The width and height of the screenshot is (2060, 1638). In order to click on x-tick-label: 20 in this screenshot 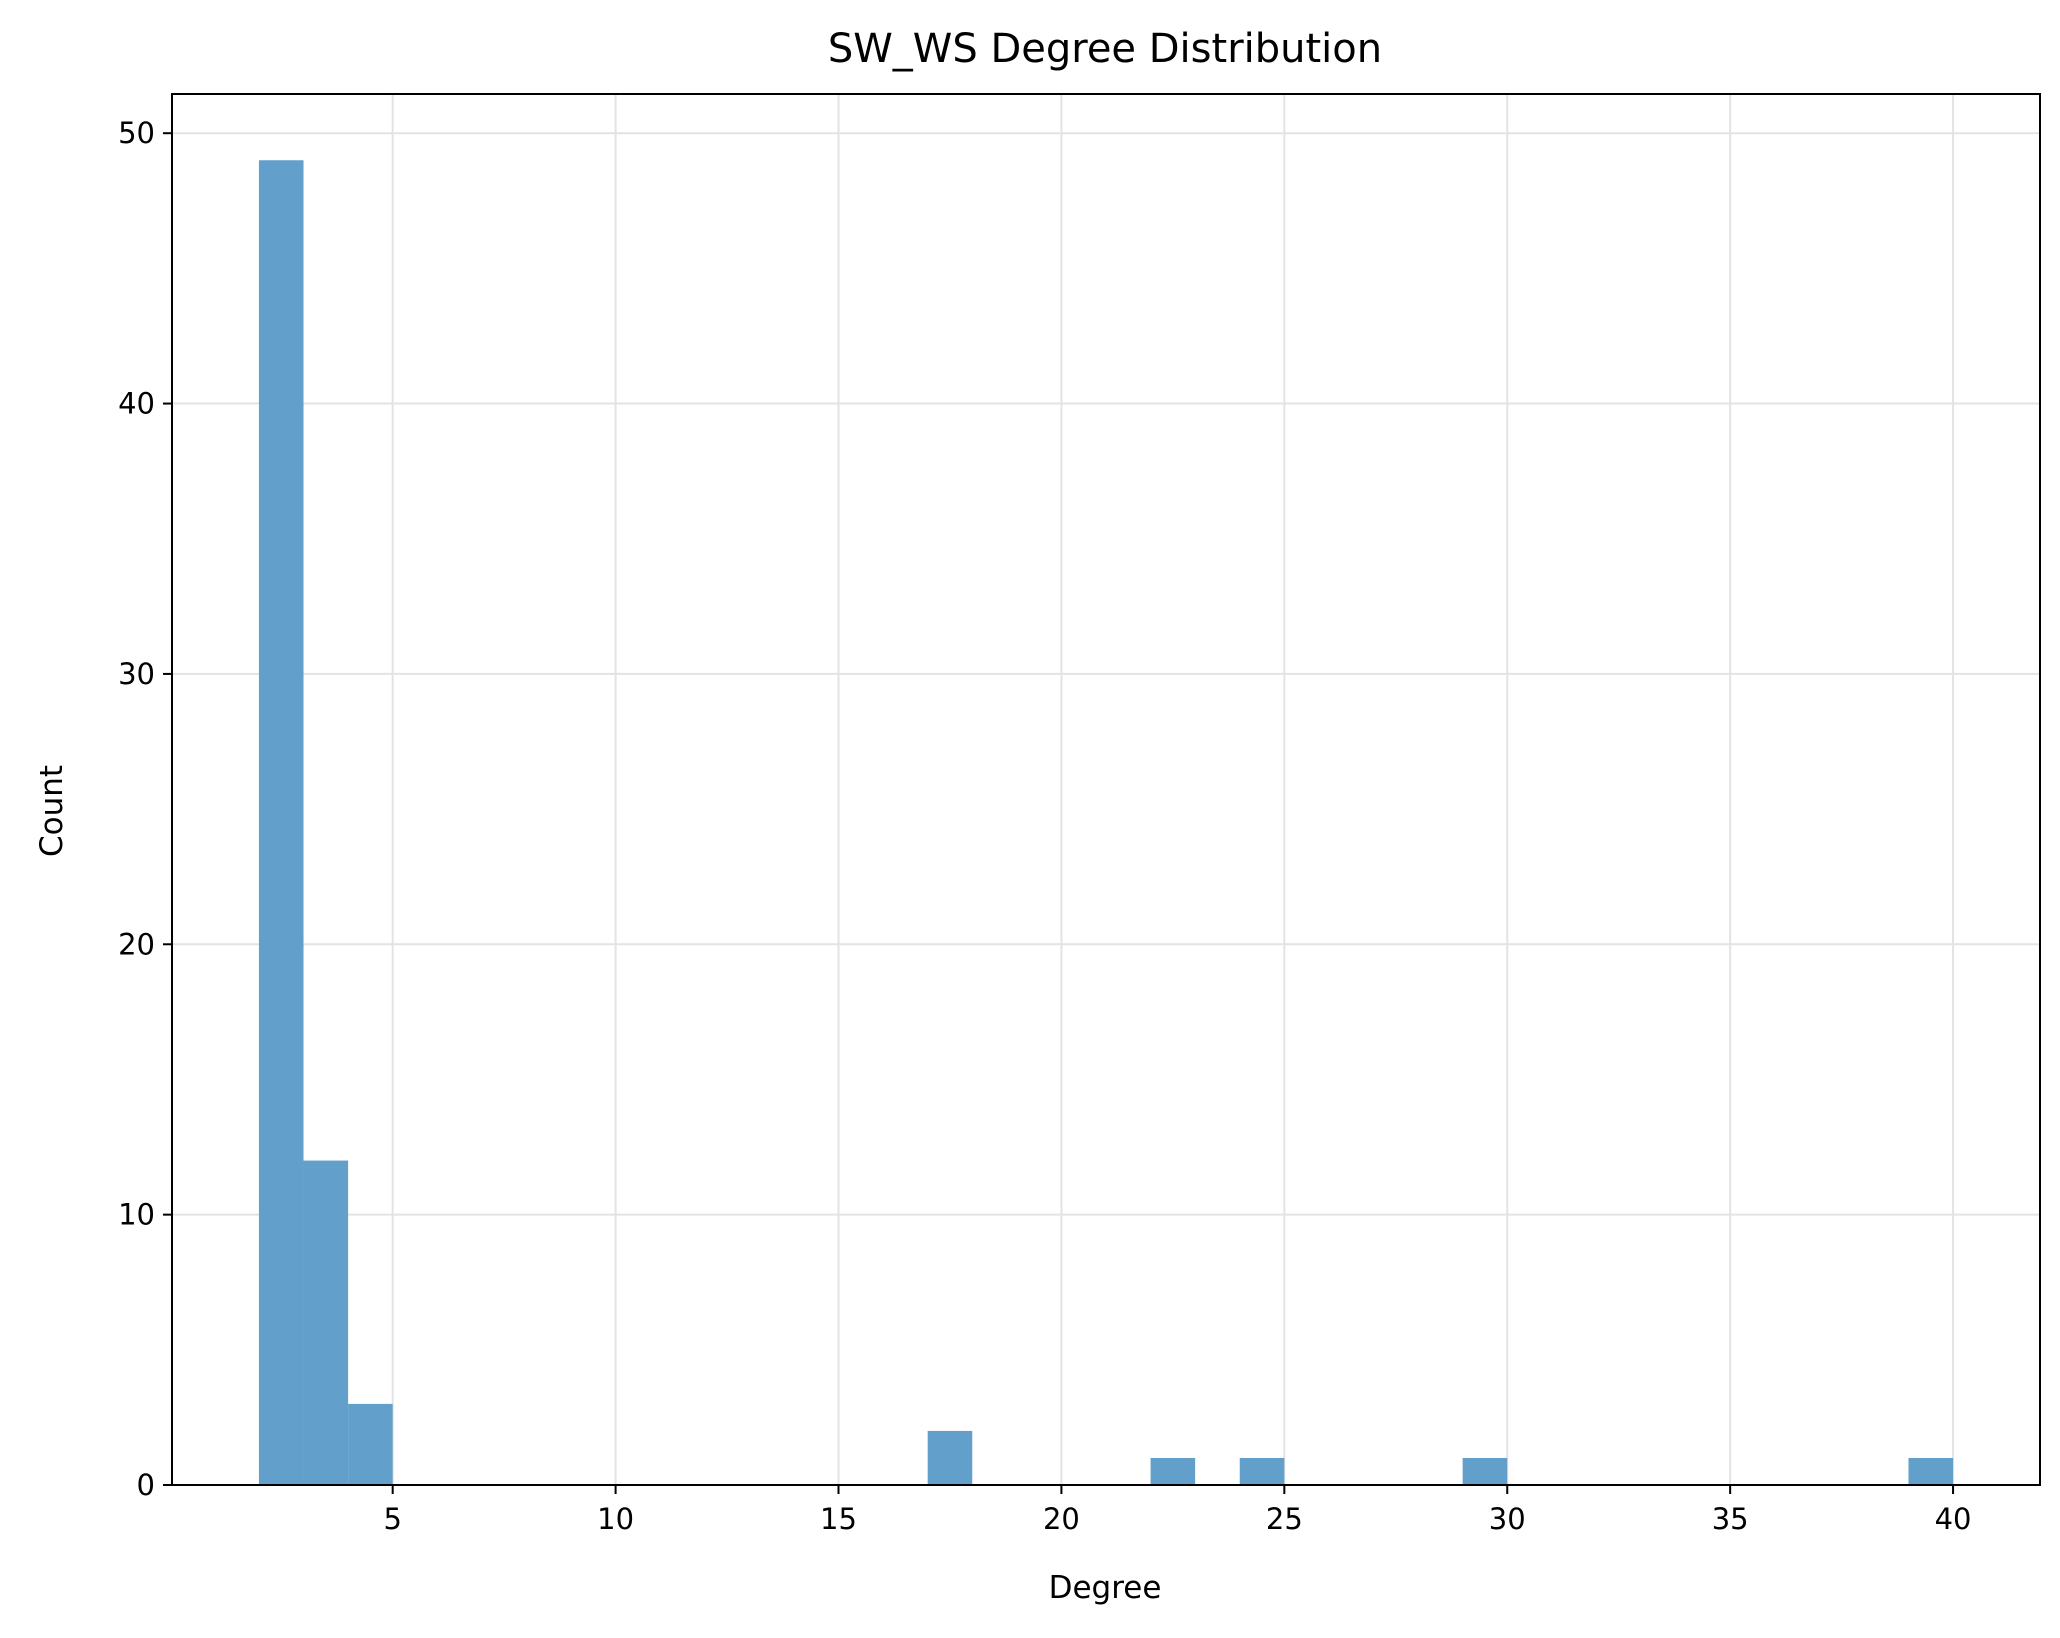, I will do `click(1061, 1519)`.